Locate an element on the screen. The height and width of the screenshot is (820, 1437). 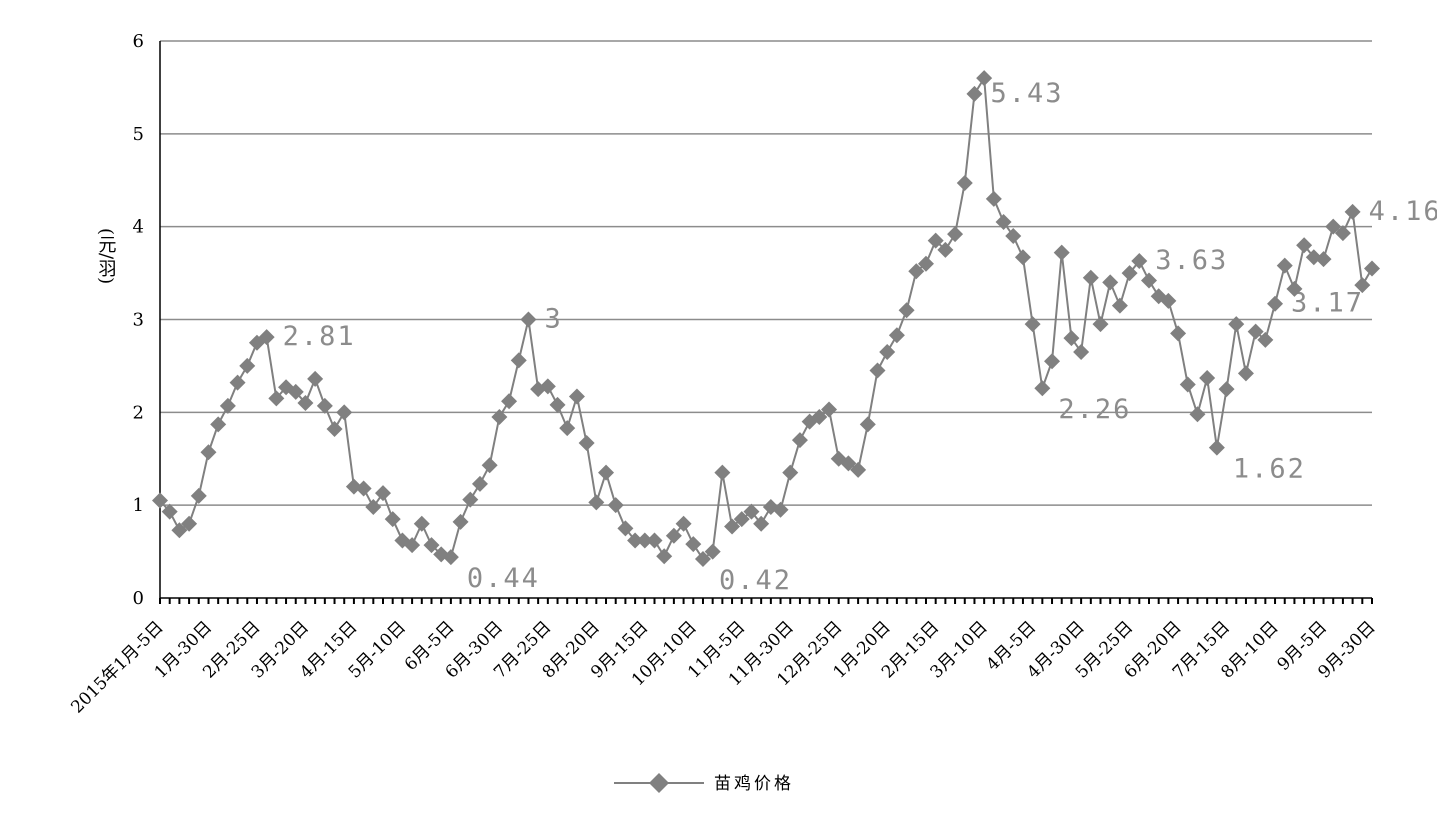
y-tick-label: 3 is located at coordinates (138, 320).